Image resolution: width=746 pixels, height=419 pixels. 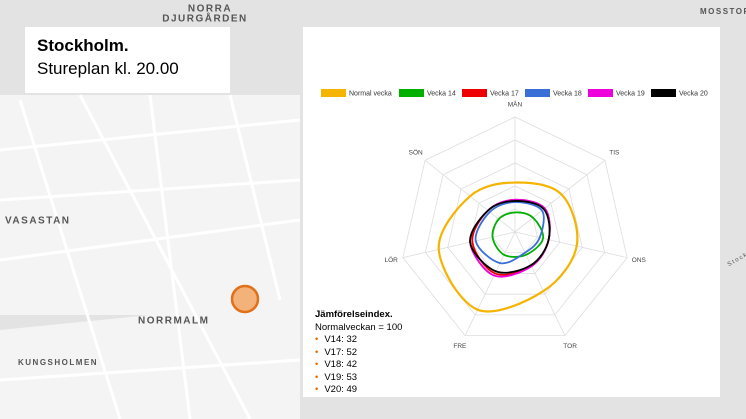 I want to click on legend-label: Vecka 14, so click(x=441, y=93).